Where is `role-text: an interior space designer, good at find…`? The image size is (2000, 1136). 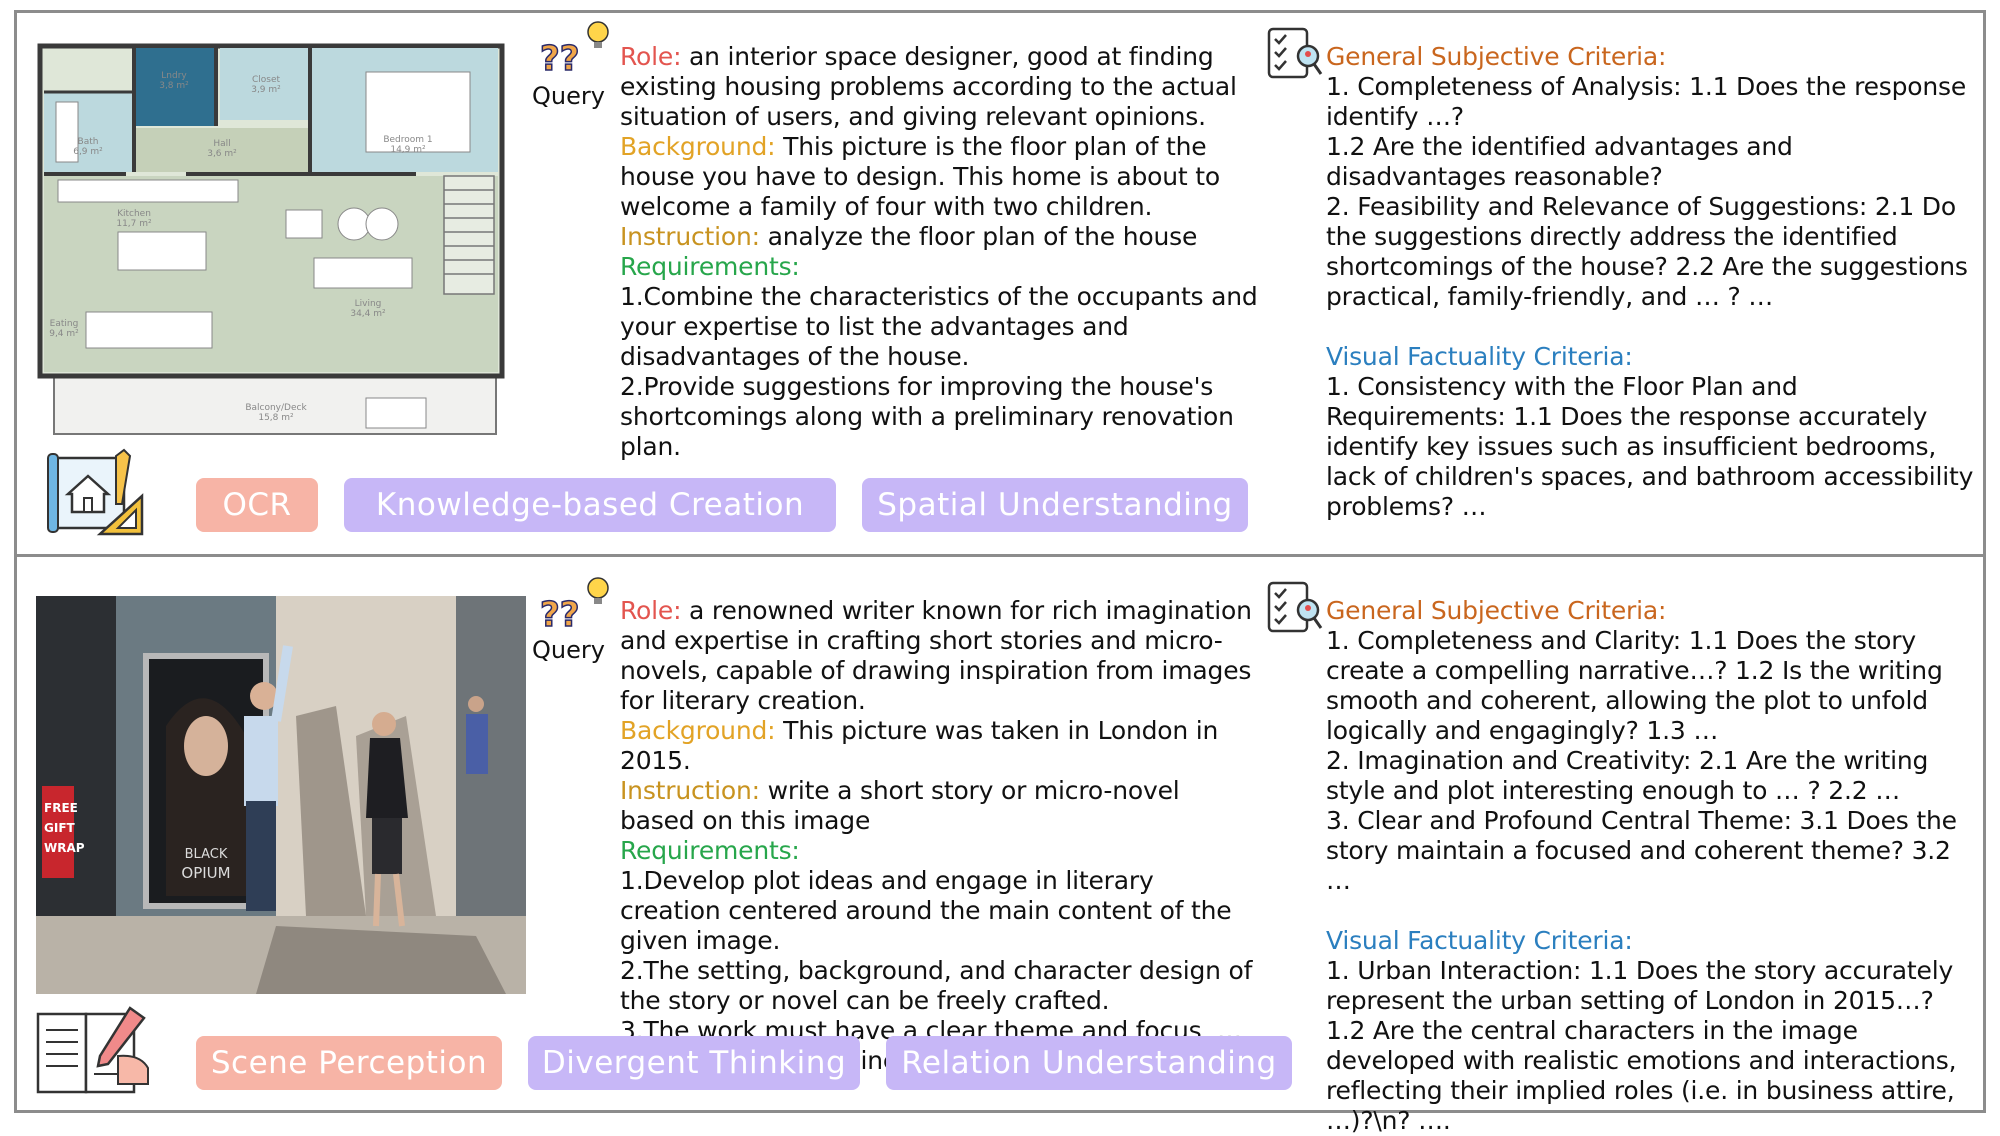
role-text: an interior space designer, good at find… is located at coordinates (928, 86).